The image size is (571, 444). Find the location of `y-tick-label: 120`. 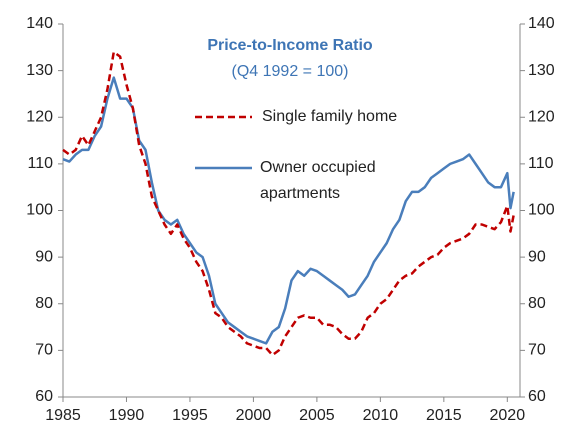

y-tick-label: 120 is located at coordinates (39, 116).